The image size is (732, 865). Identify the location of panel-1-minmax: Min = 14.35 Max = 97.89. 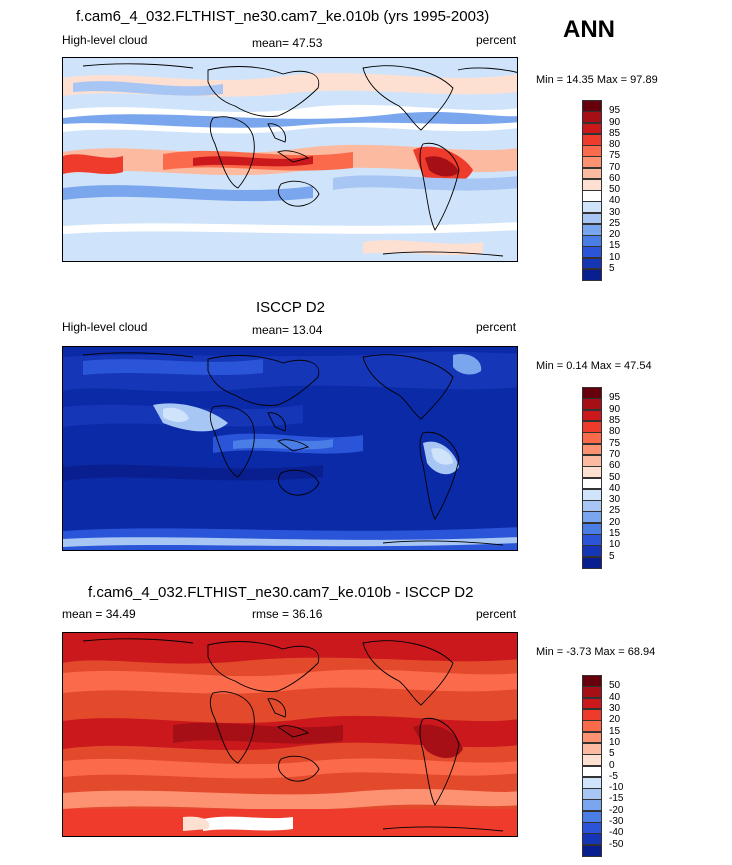
(597, 80).